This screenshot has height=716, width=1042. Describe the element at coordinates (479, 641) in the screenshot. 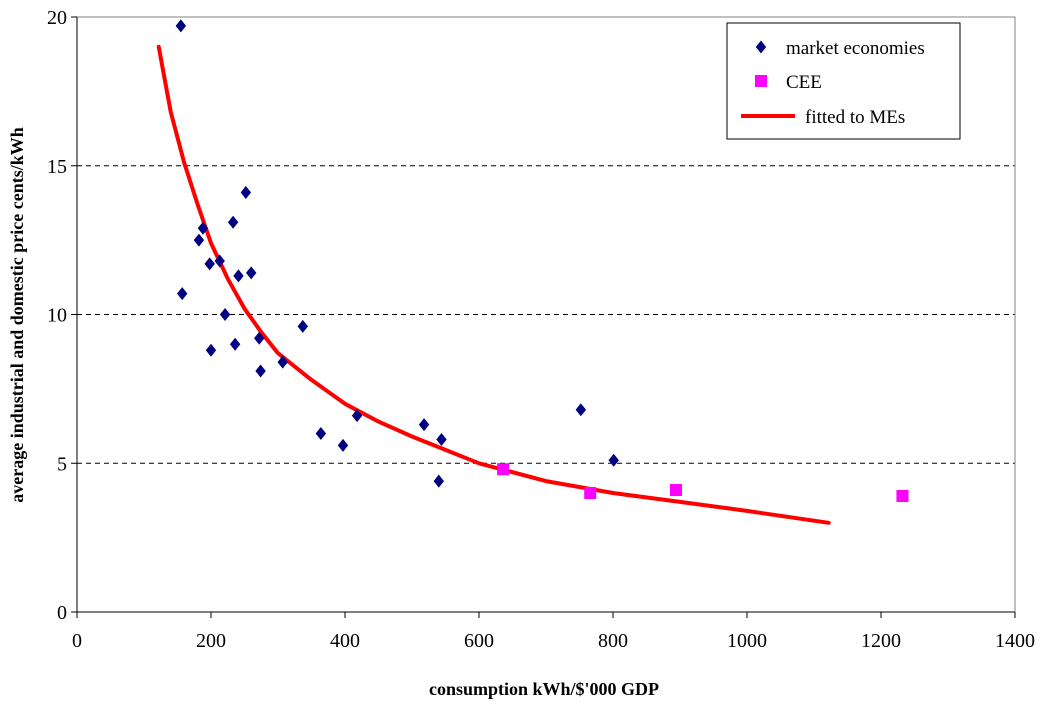

I see `x-tick-label: 600` at that location.